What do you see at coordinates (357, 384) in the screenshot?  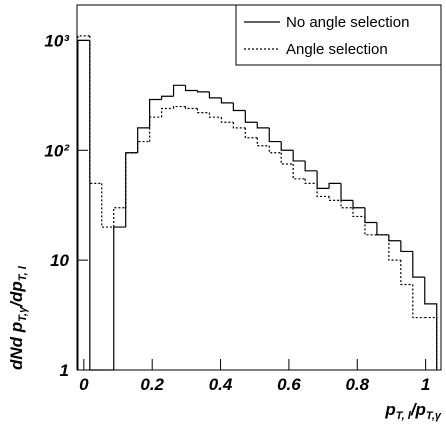 I see `x-tick-label: 0.8` at bounding box center [357, 384].